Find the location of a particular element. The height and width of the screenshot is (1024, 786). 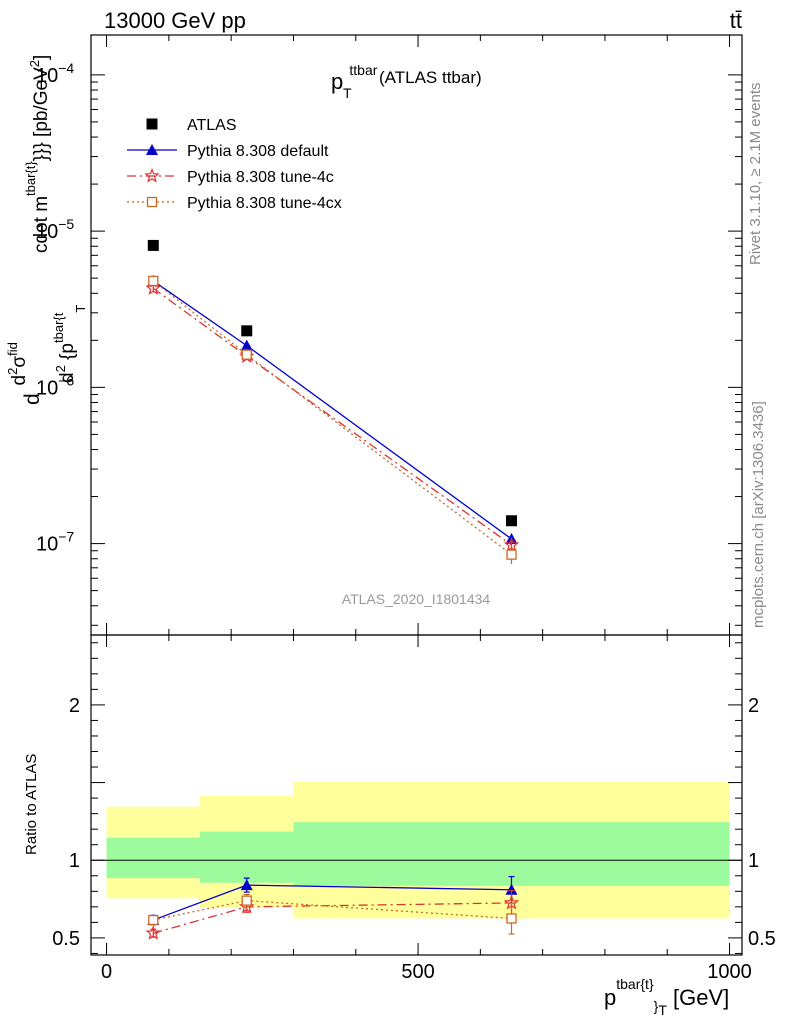

svg-text: cdot mtbar{t}}}} [pb/GeV2] is located at coordinates (37, 154).